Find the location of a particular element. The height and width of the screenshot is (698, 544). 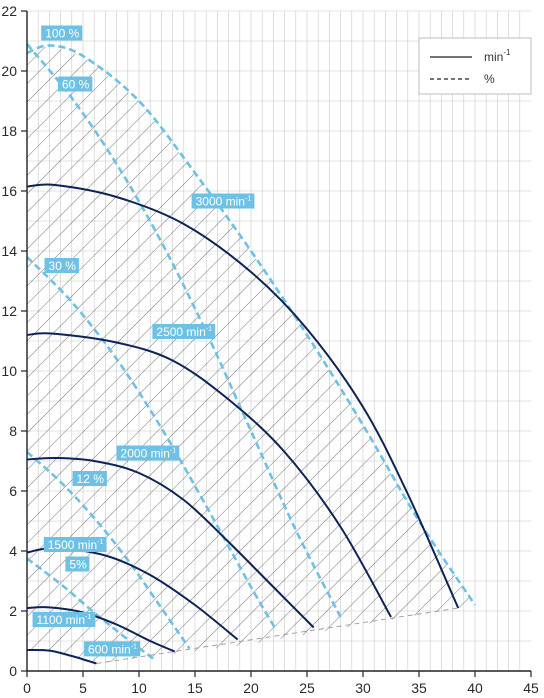

speed-curve-label: 600 min-1 is located at coordinates (112, 649).